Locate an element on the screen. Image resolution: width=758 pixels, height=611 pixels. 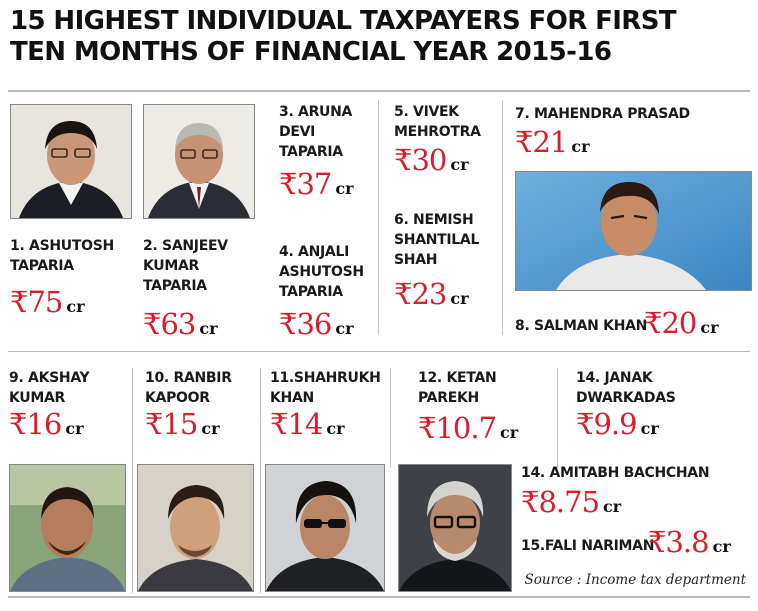
ranbir-kapoor-portrait-icon is located at coordinates (195, 528).